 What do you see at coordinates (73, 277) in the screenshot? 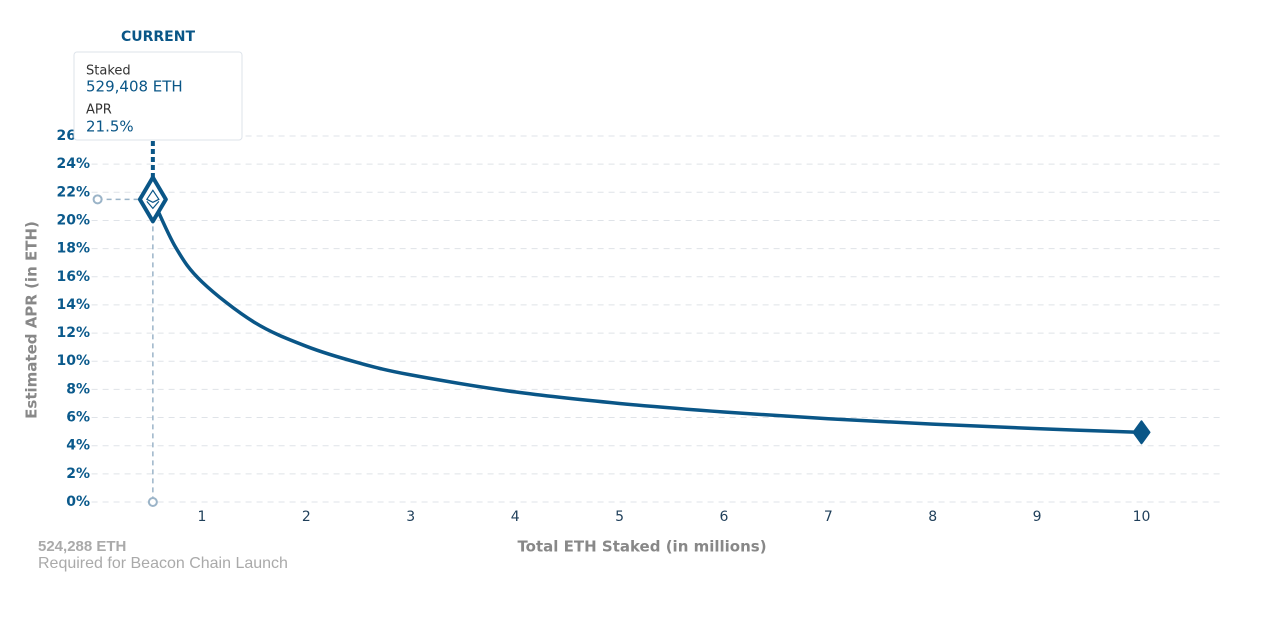
I see `y-tick-label: 16%` at bounding box center [73, 277].